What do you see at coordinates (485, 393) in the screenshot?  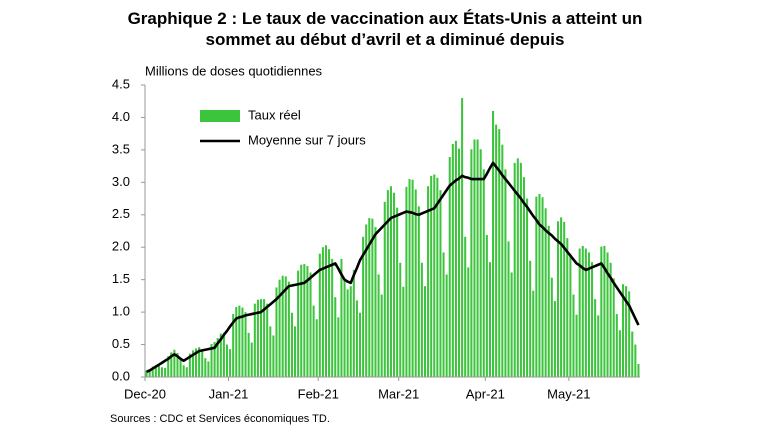 I see `x-tick-label: Apr-21` at bounding box center [485, 393].